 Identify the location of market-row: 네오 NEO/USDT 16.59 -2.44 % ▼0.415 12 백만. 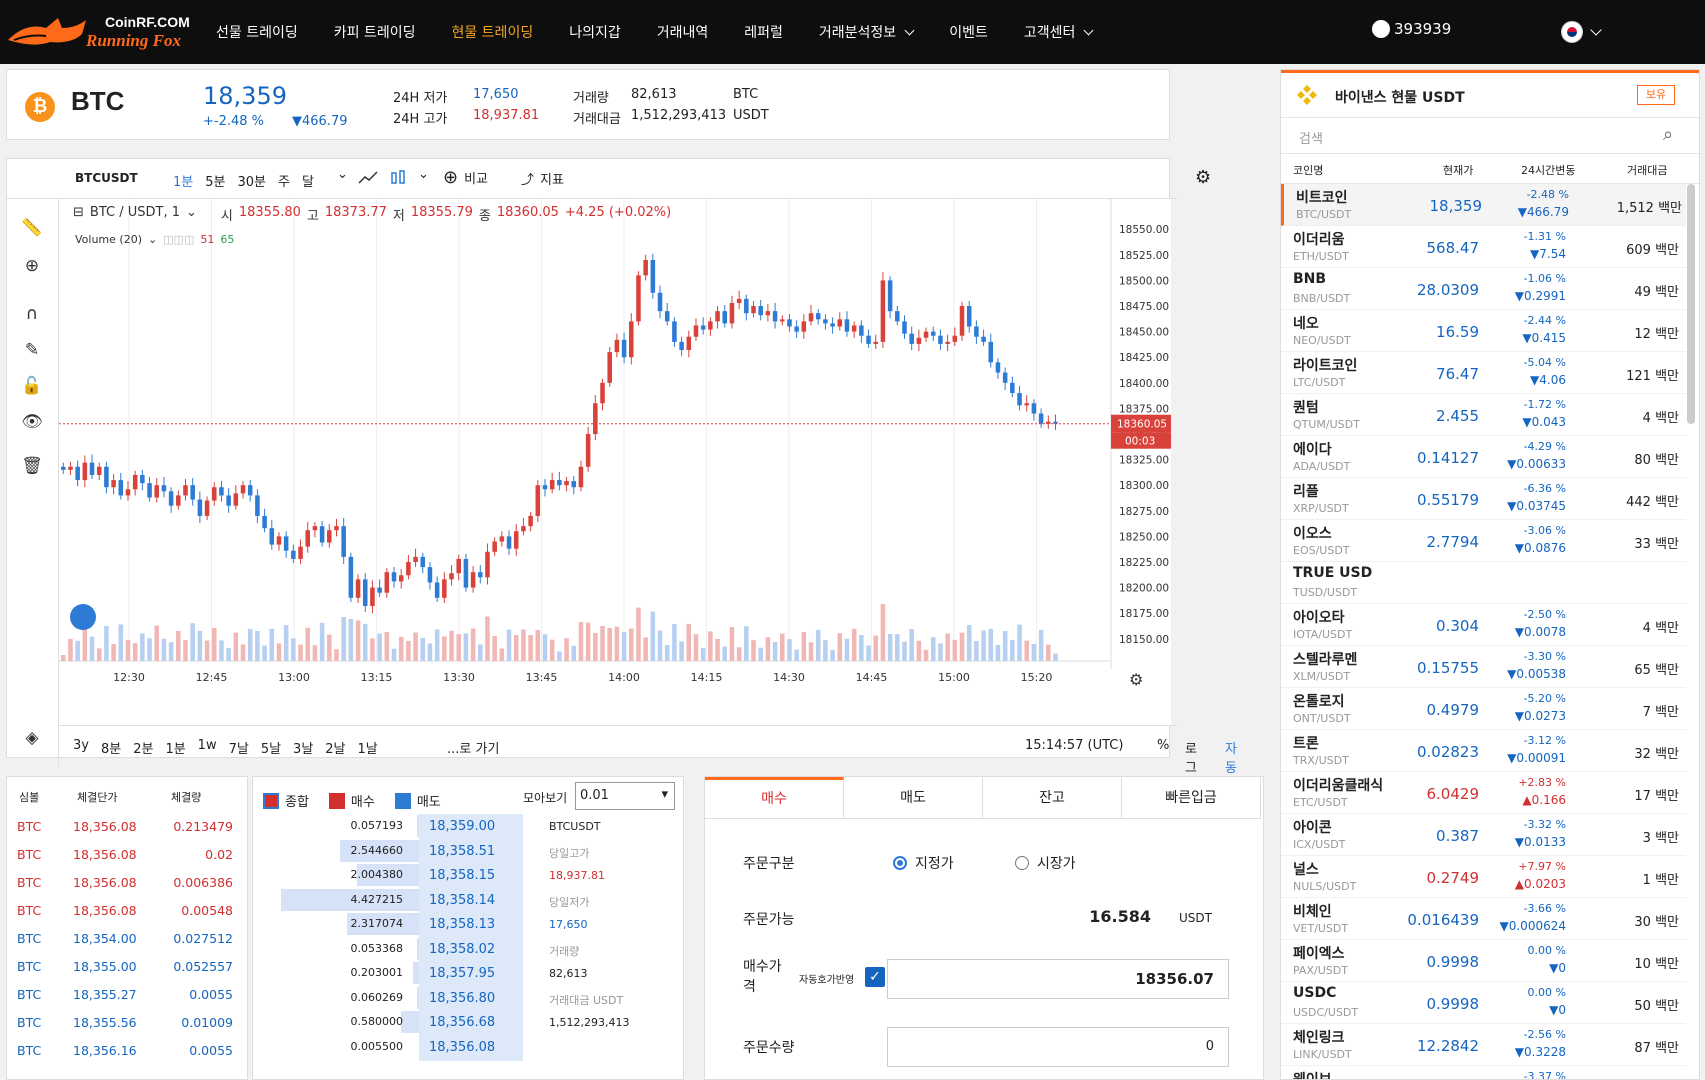
(1483, 331).